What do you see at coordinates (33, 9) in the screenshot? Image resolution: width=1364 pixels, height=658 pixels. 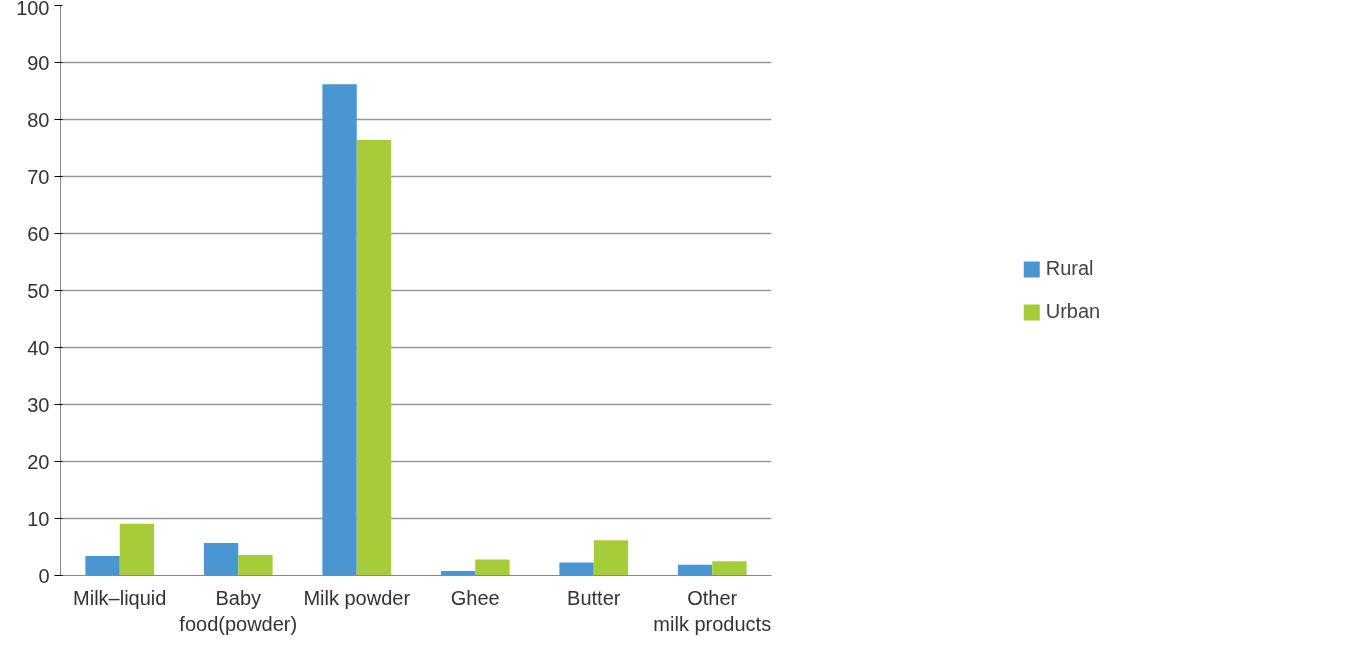 I see `y-tick-label: 100` at bounding box center [33, 9].